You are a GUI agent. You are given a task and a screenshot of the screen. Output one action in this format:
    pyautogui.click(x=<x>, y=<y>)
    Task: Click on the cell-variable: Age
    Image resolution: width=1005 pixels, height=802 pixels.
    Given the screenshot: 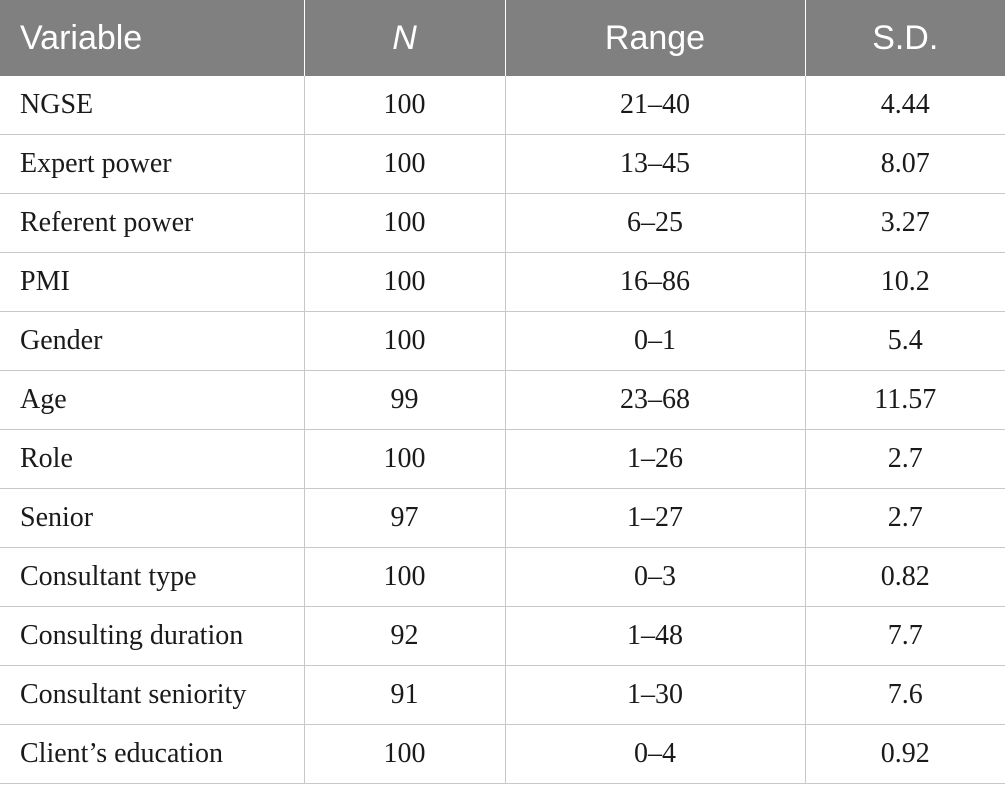 What is the action you would take?
    pyautogui.click(x=152, y=400)
    